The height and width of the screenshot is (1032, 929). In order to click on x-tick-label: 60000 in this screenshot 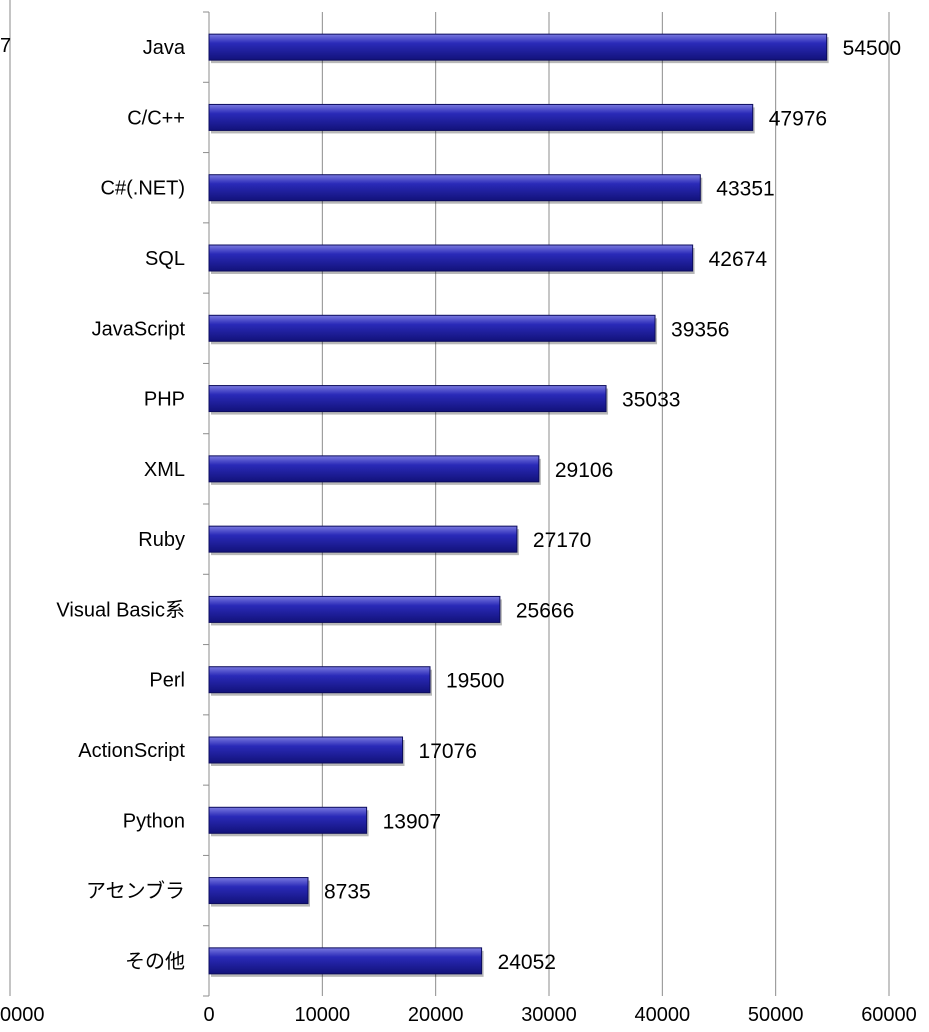, I will do `click(889, 1015)`.